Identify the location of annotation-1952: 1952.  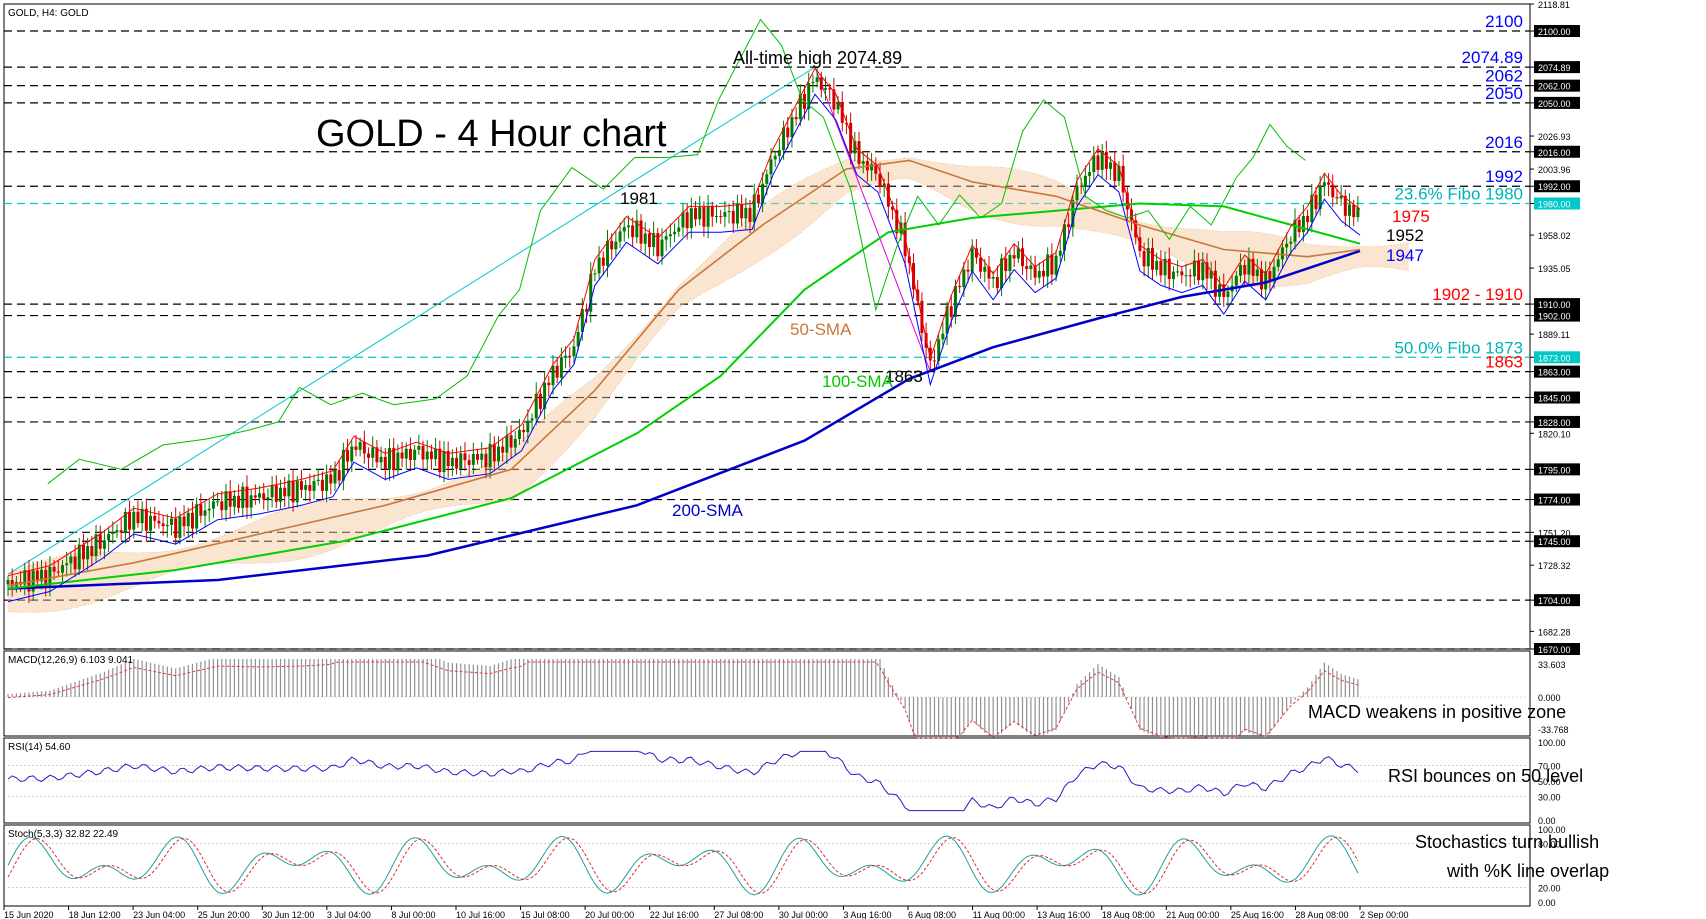
(1405, 235).